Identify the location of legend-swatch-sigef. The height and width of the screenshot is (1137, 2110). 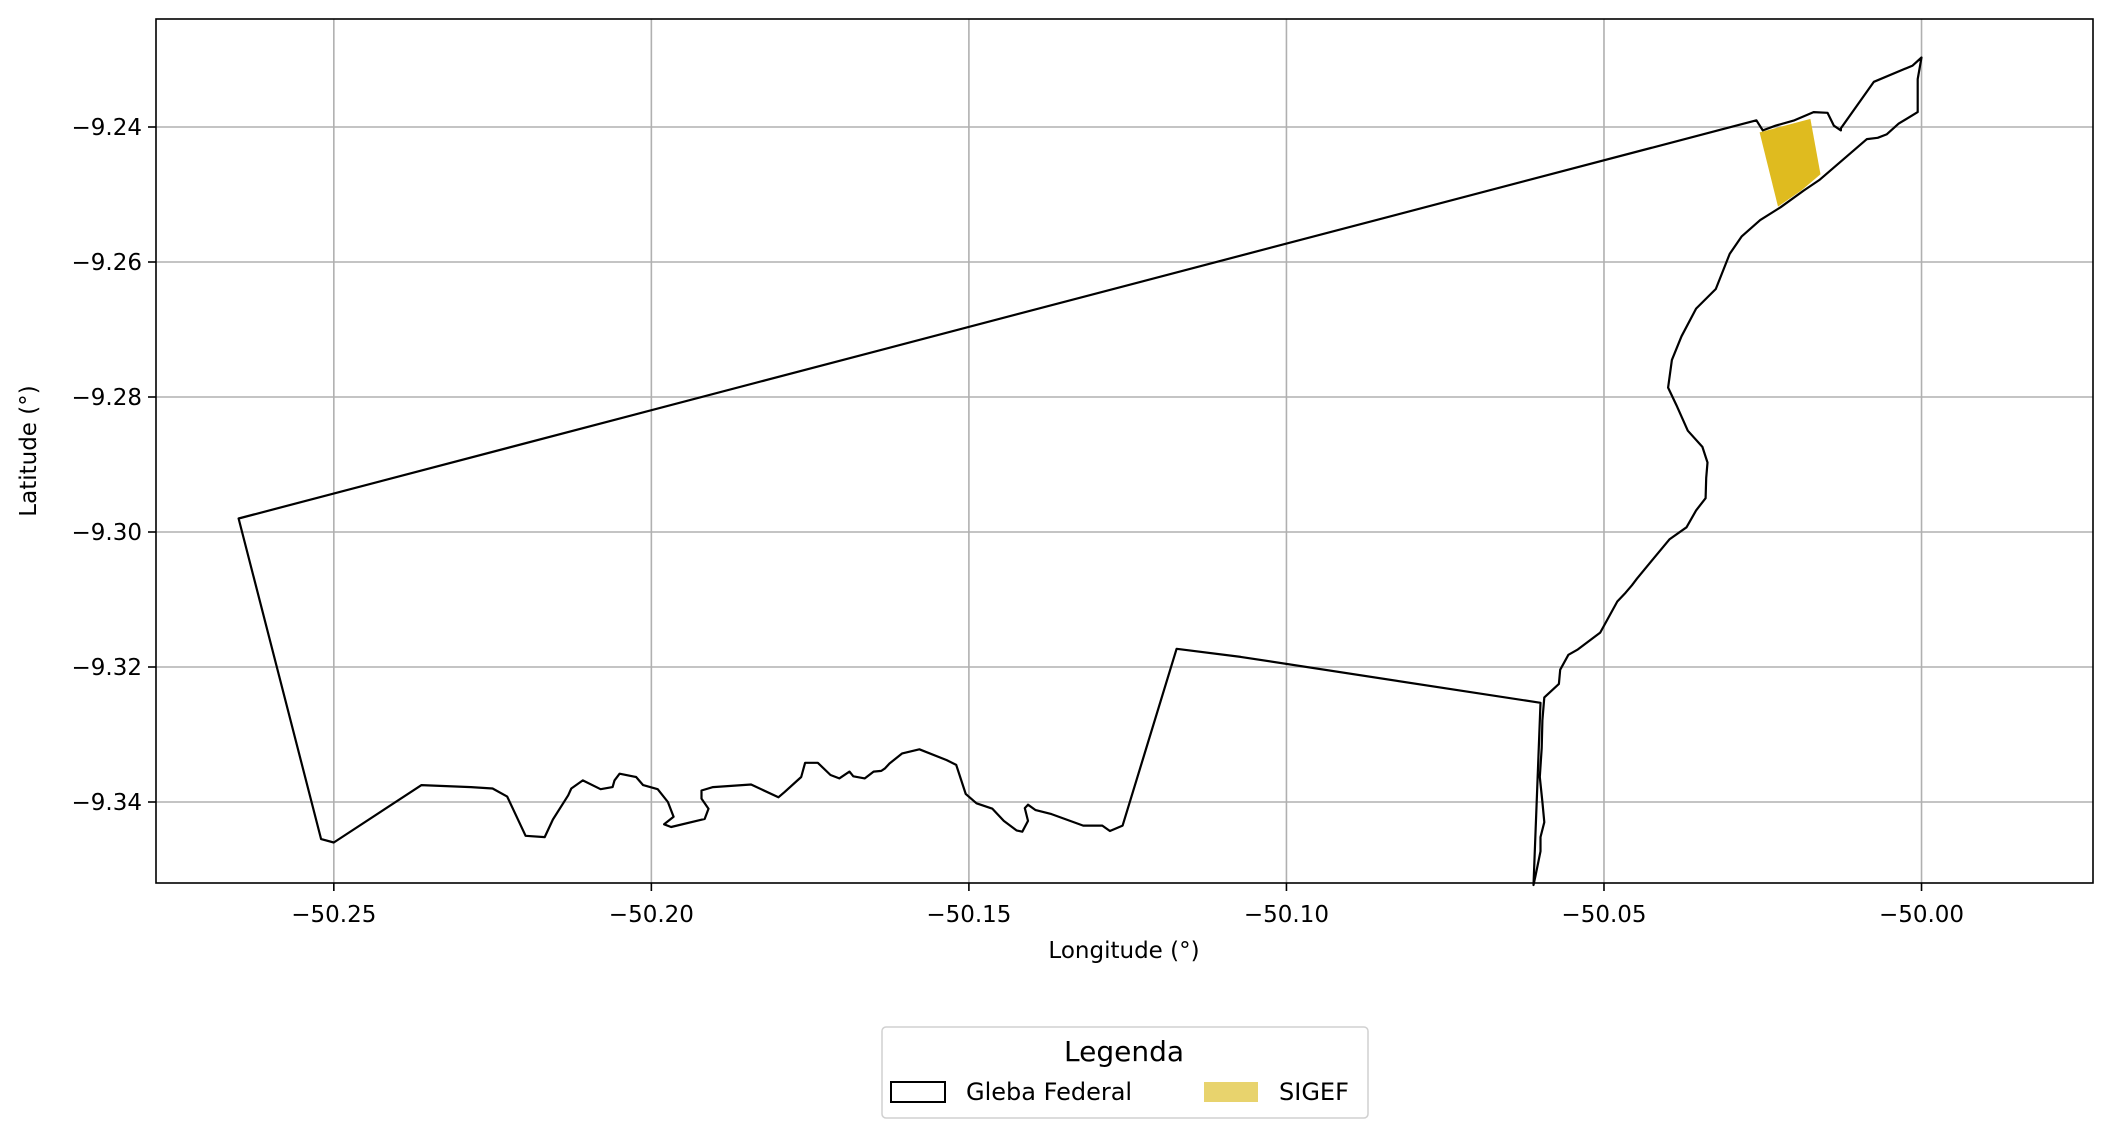
(1231, 1092).